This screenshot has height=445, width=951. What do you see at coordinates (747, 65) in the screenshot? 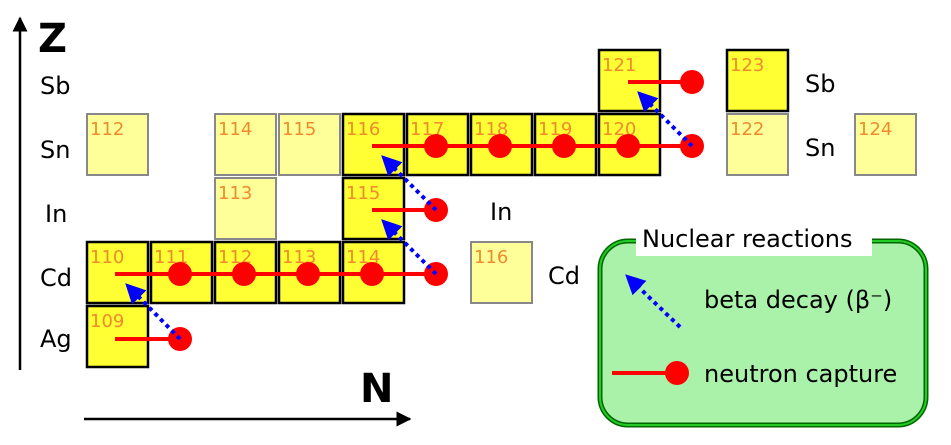
I see `isotope-mass: 123` at bounding box center [747, 65].